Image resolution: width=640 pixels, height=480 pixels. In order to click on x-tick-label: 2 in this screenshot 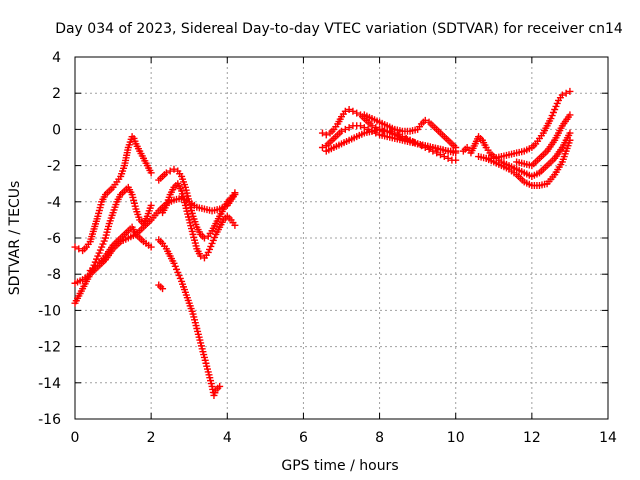, I will do `click(151, 438)`.